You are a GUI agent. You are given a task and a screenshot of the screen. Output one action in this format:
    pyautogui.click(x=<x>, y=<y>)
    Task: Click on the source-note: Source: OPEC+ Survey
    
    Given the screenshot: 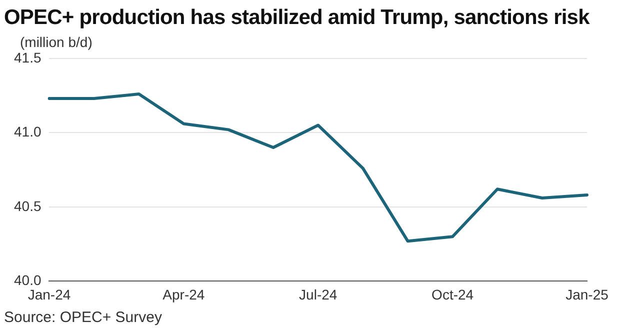 What is the action you would take?
    pyautogui.click(x=83, y=317)
    